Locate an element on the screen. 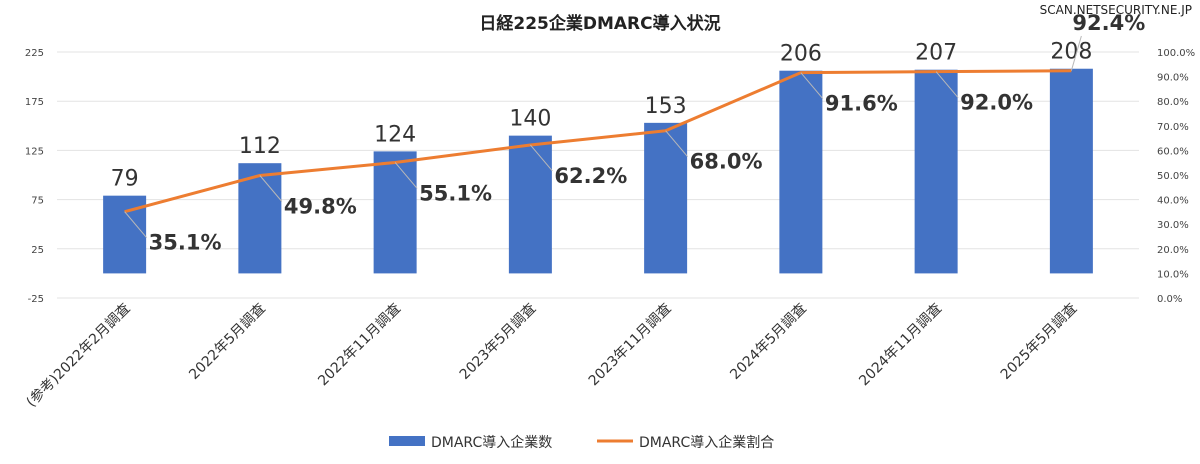 This screenshot has width=1200, height=464. pct-value-label: 49.8% is located at coordinates (320, 206).